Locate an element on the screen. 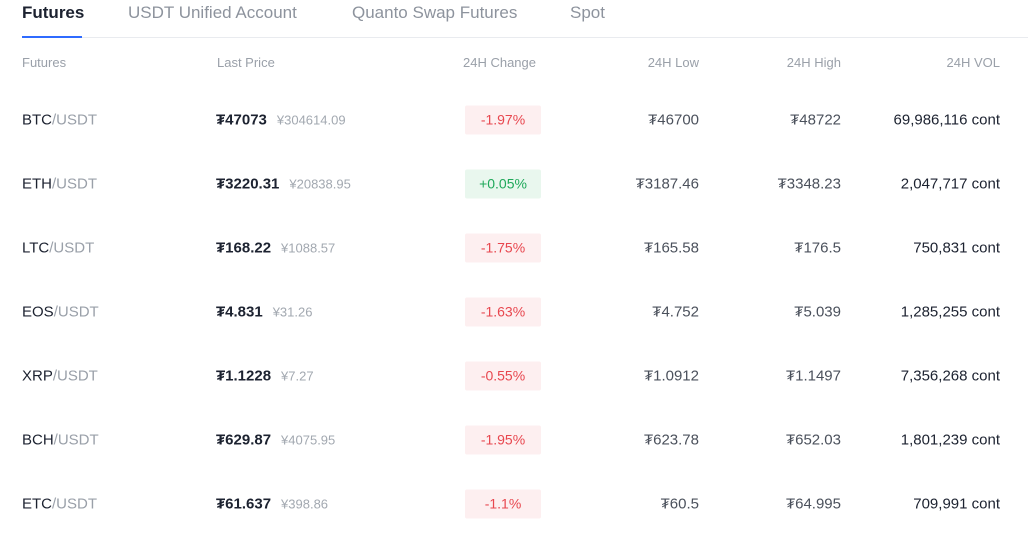 The width and height of the screenshot is (1028, 536). pair-base: BTC is located at coordinates (37, 120).